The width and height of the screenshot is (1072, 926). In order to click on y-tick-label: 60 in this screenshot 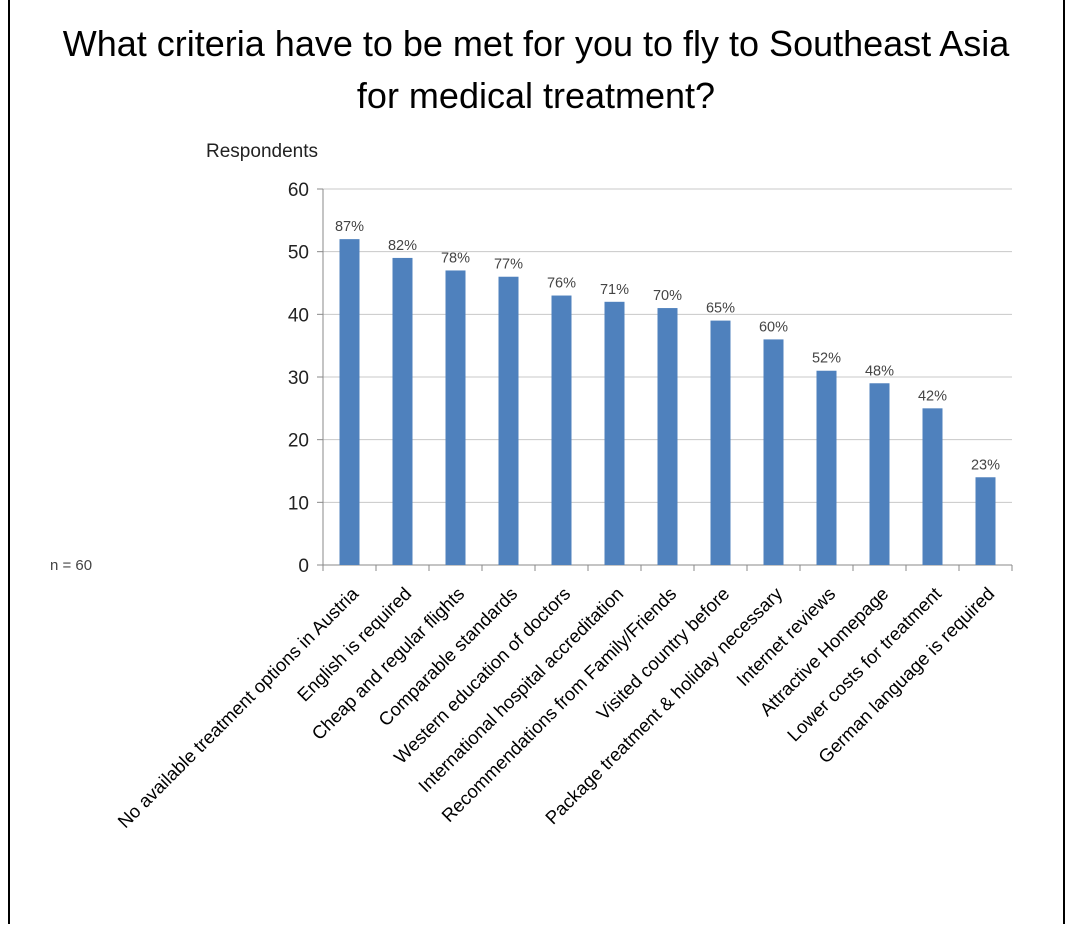, I will do `click(298, 190)`.